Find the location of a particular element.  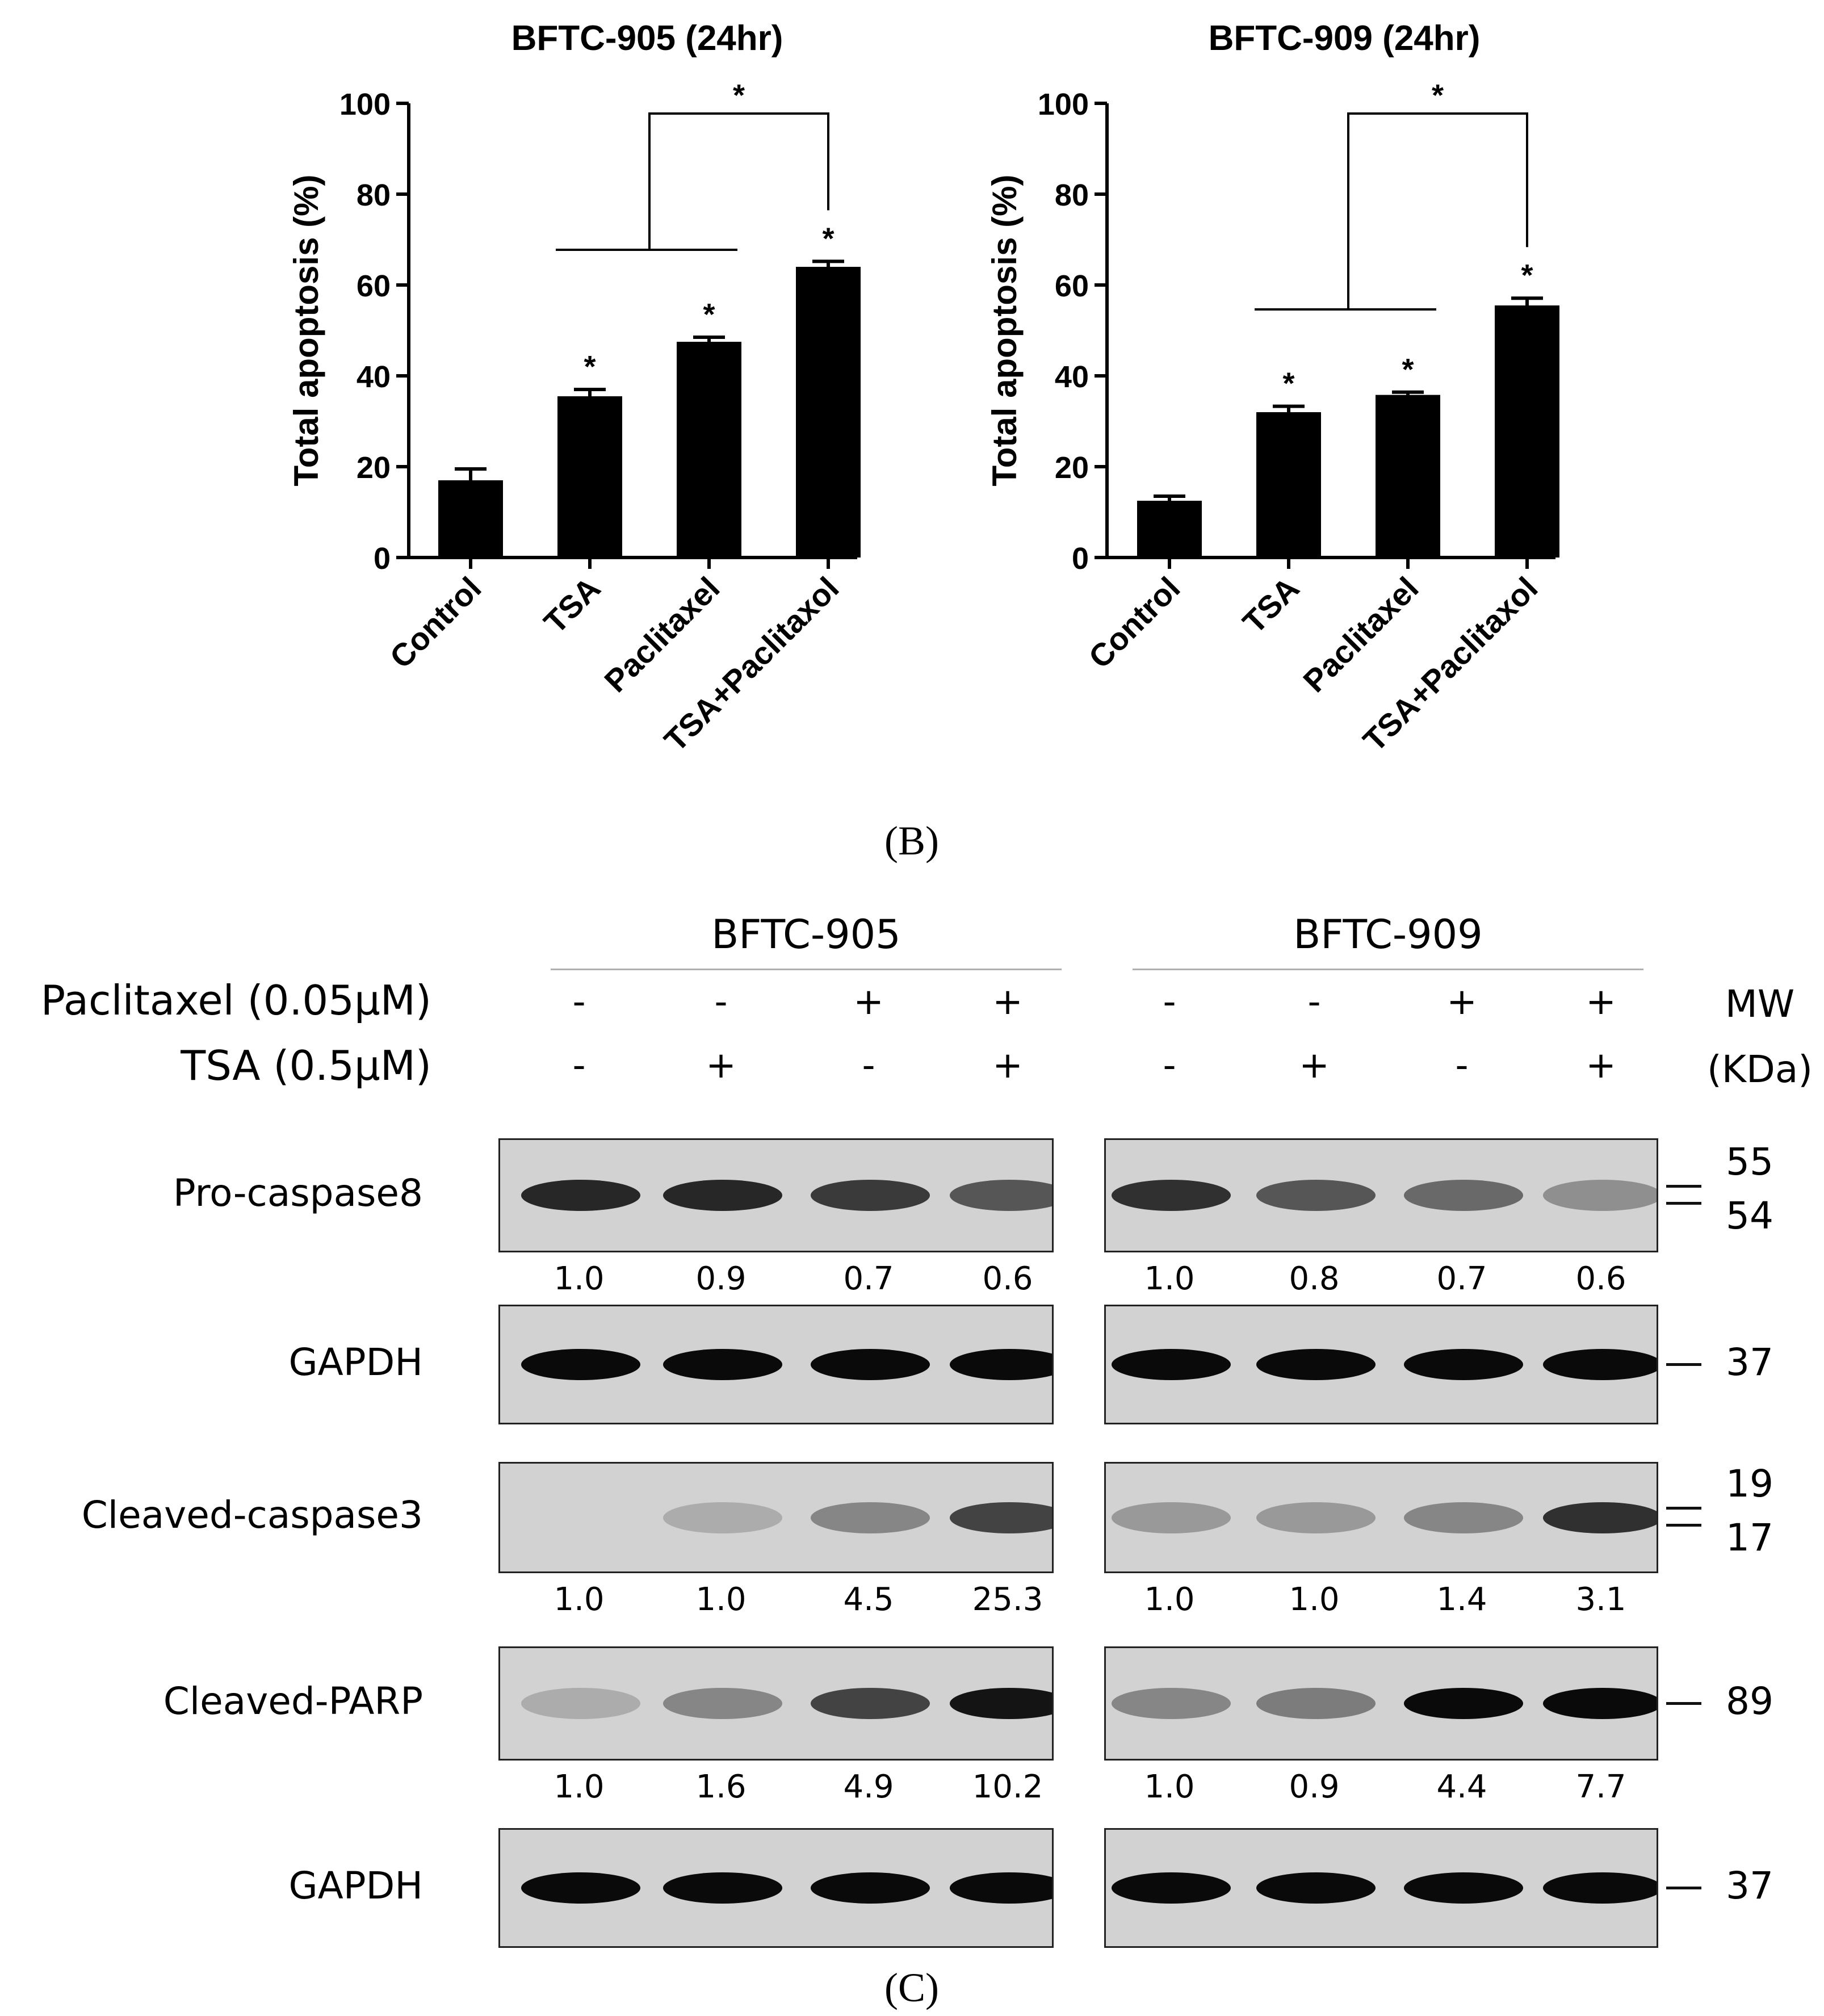

bracket-star: * is located at coordinates (739, 95).